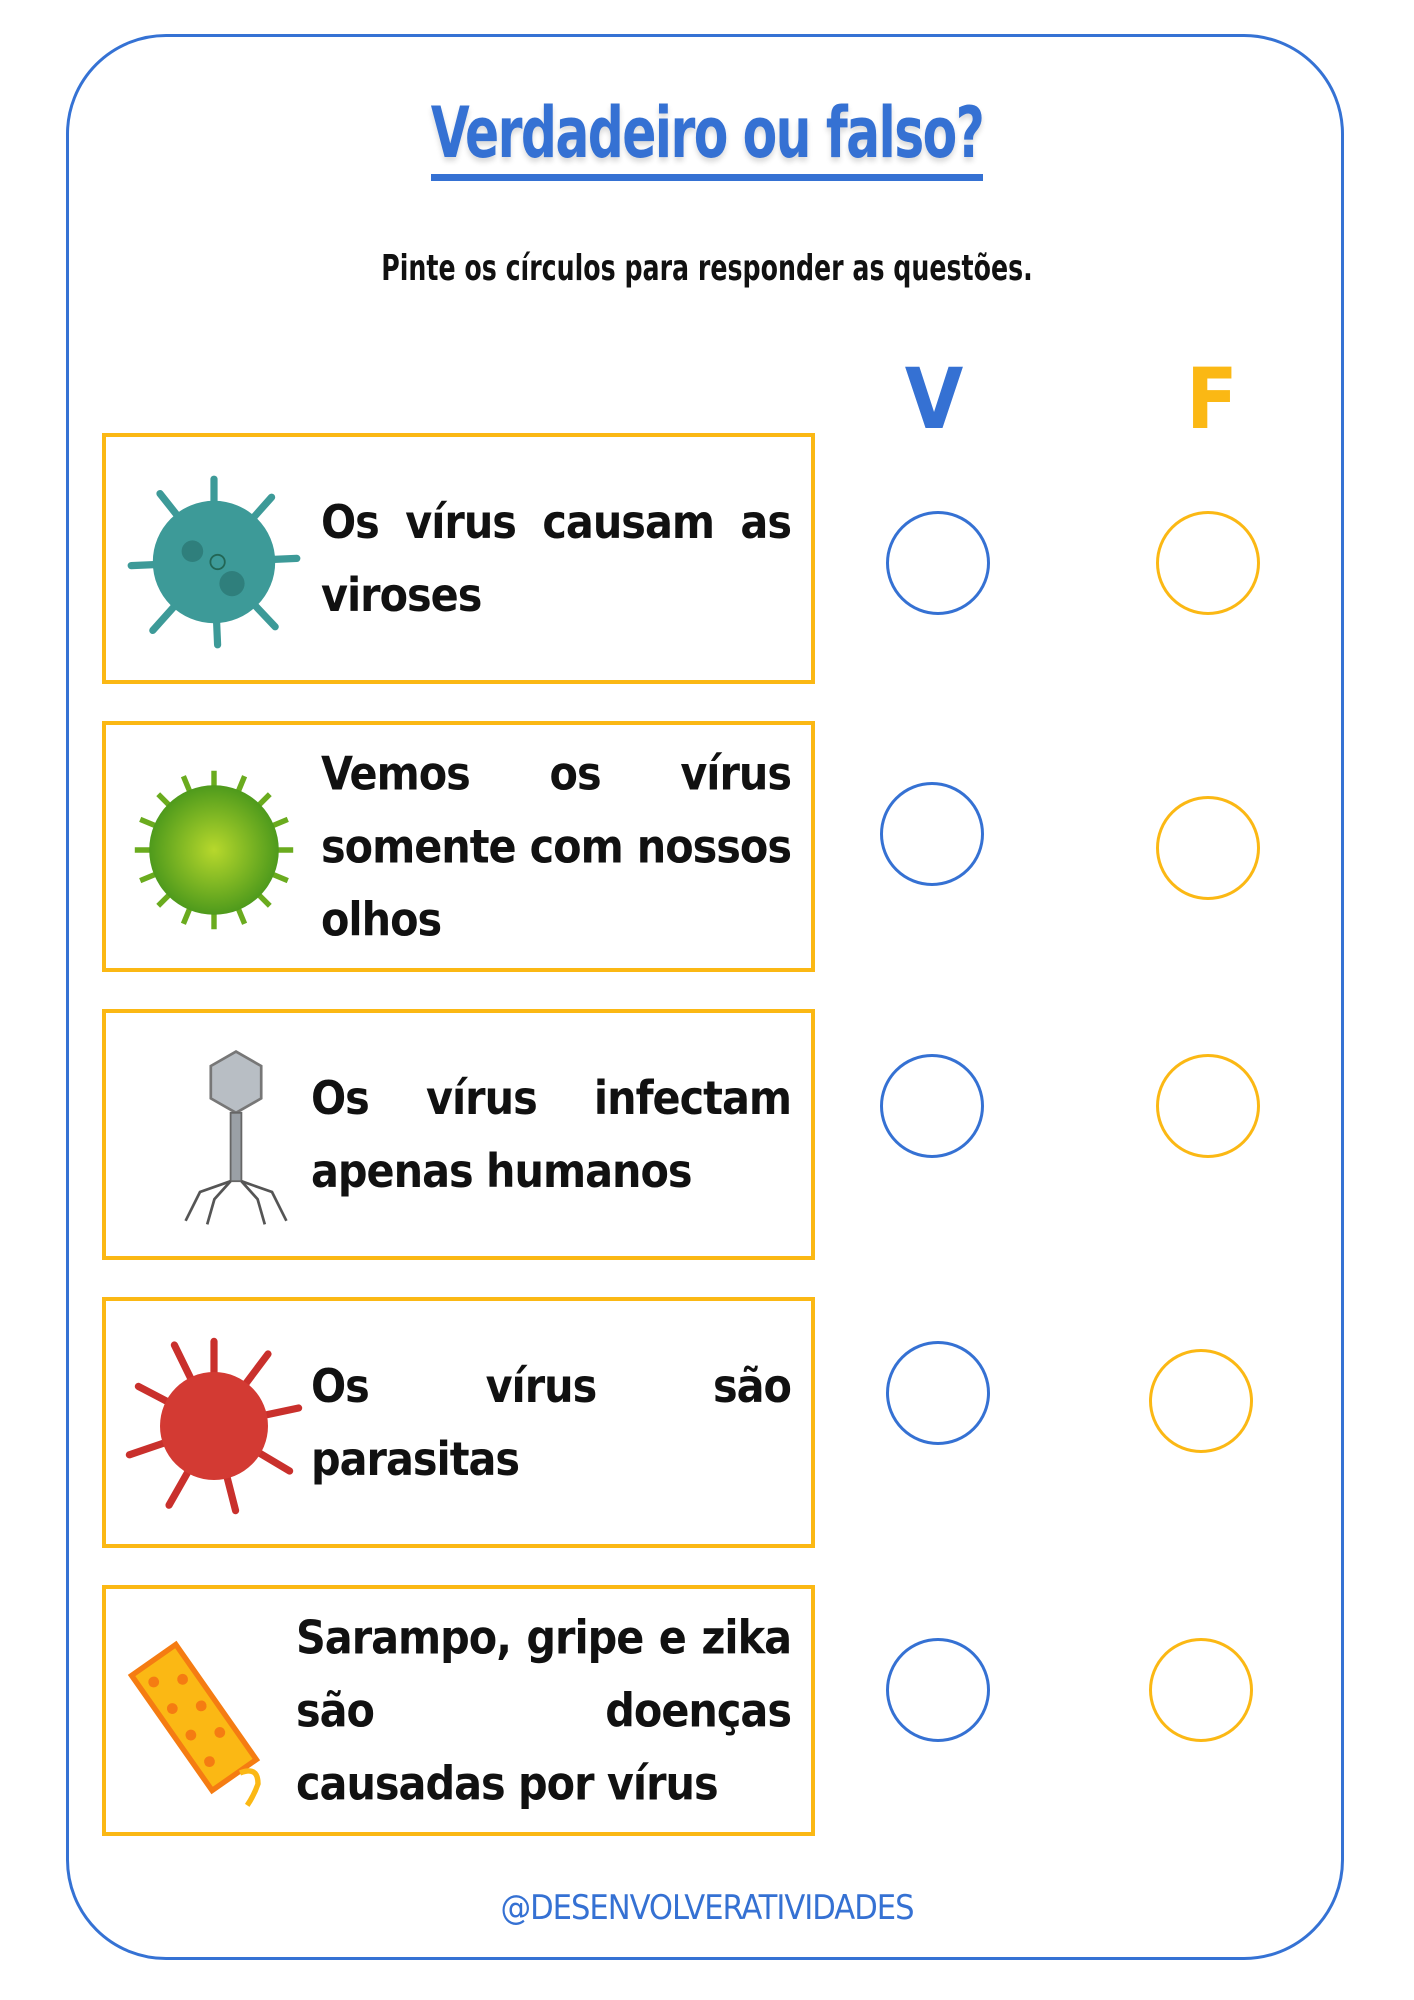 This screenshot has height=2000, width=1414. What do you see at coordinates (551, 1134) in the screenshot?
I see `question-text: Os vírus infectam apenas humanos` at bounding box center [551, 1134].